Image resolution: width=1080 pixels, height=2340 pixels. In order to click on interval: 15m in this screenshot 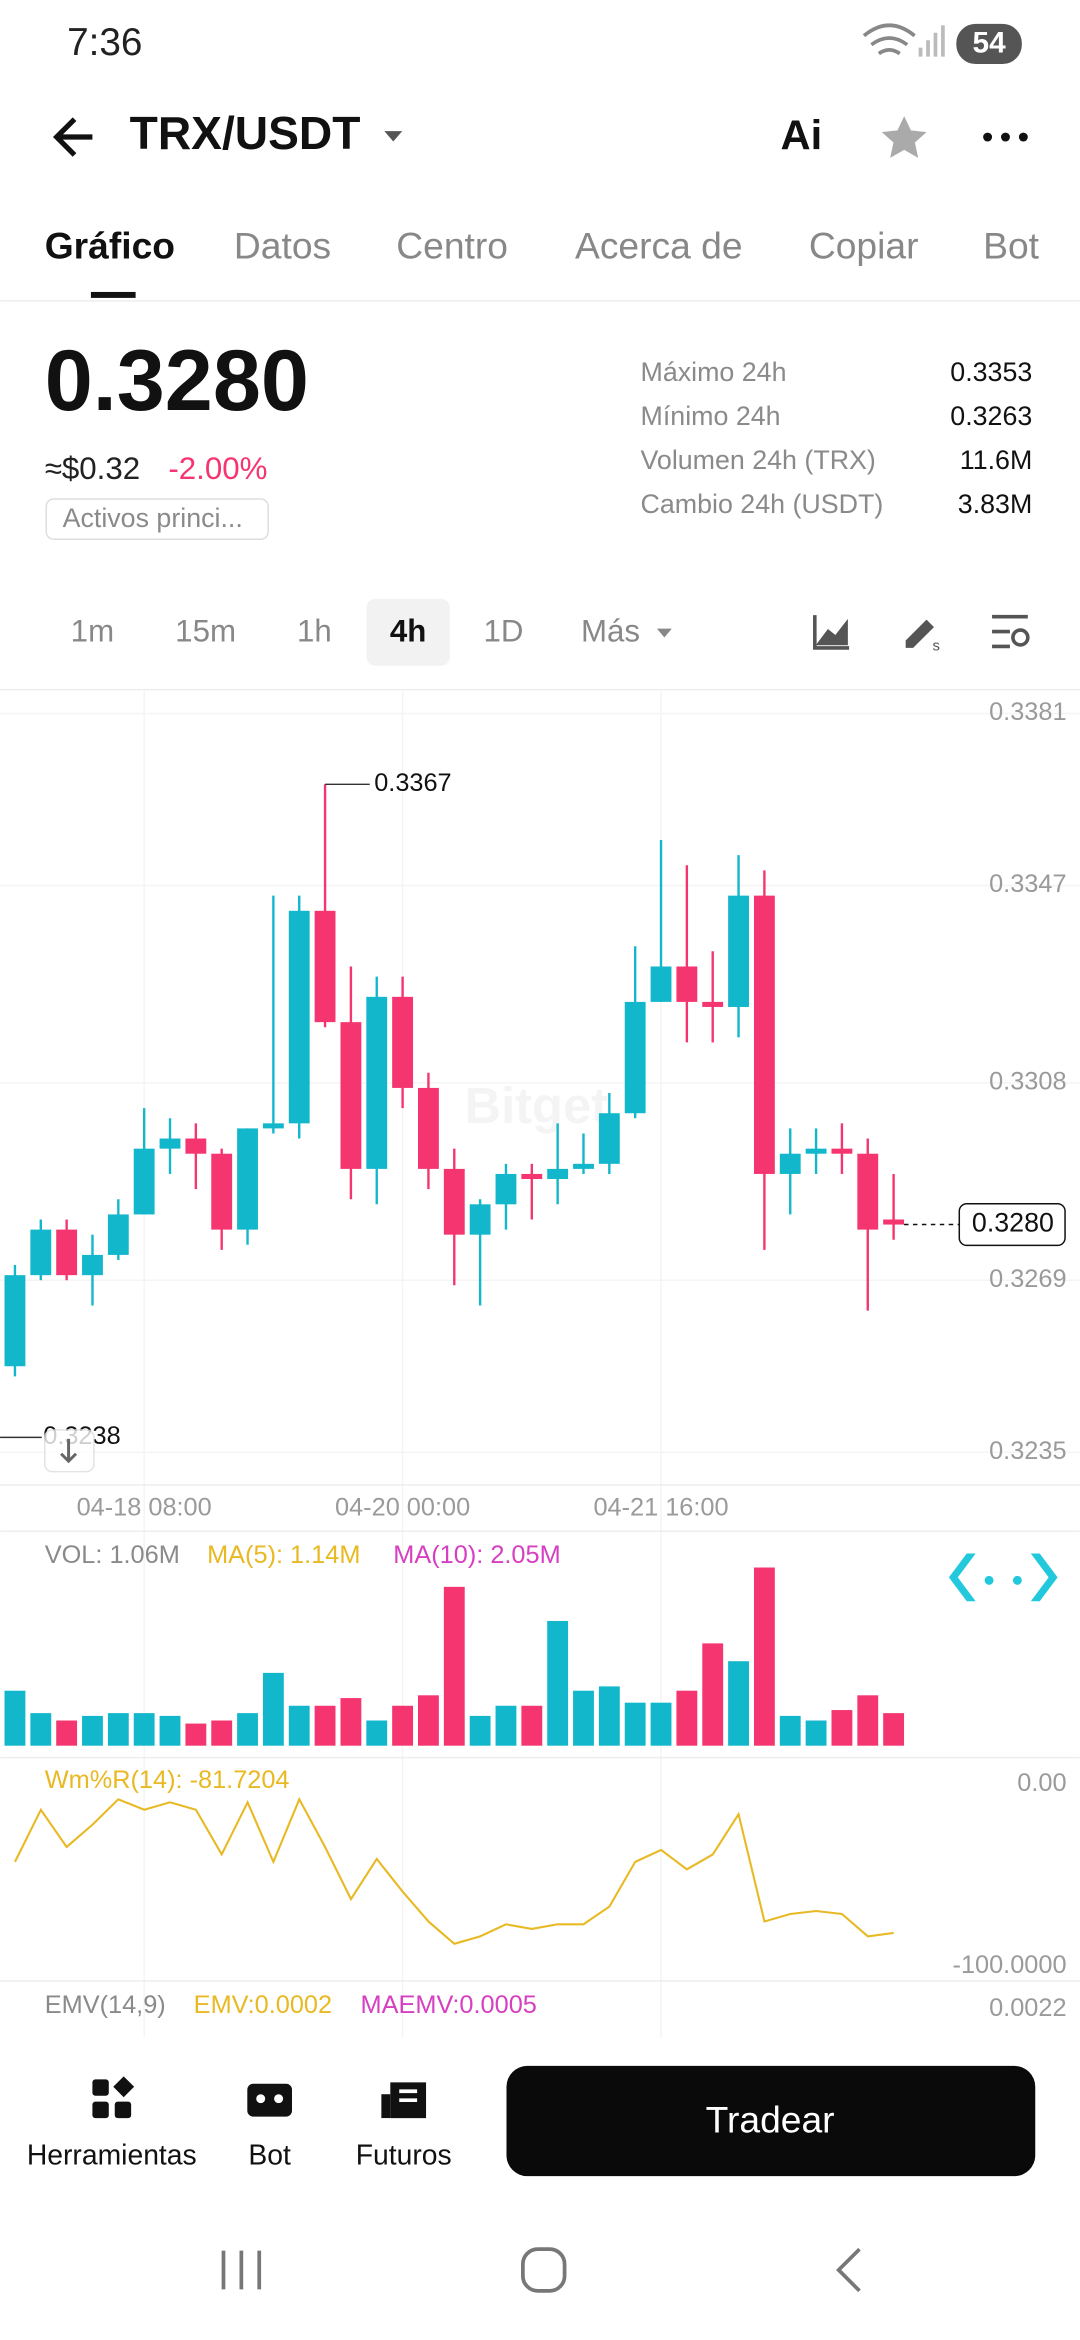, I will do `click(205, 630)`.